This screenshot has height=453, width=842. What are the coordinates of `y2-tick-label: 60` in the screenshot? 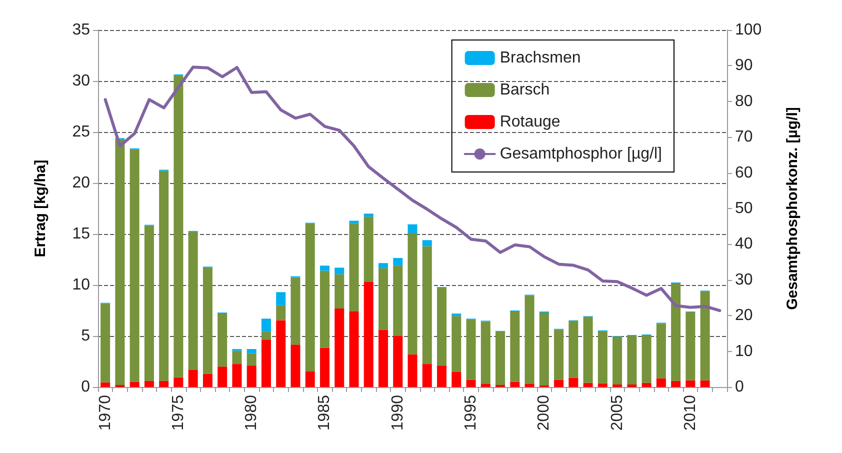 It's located at (744, 173).